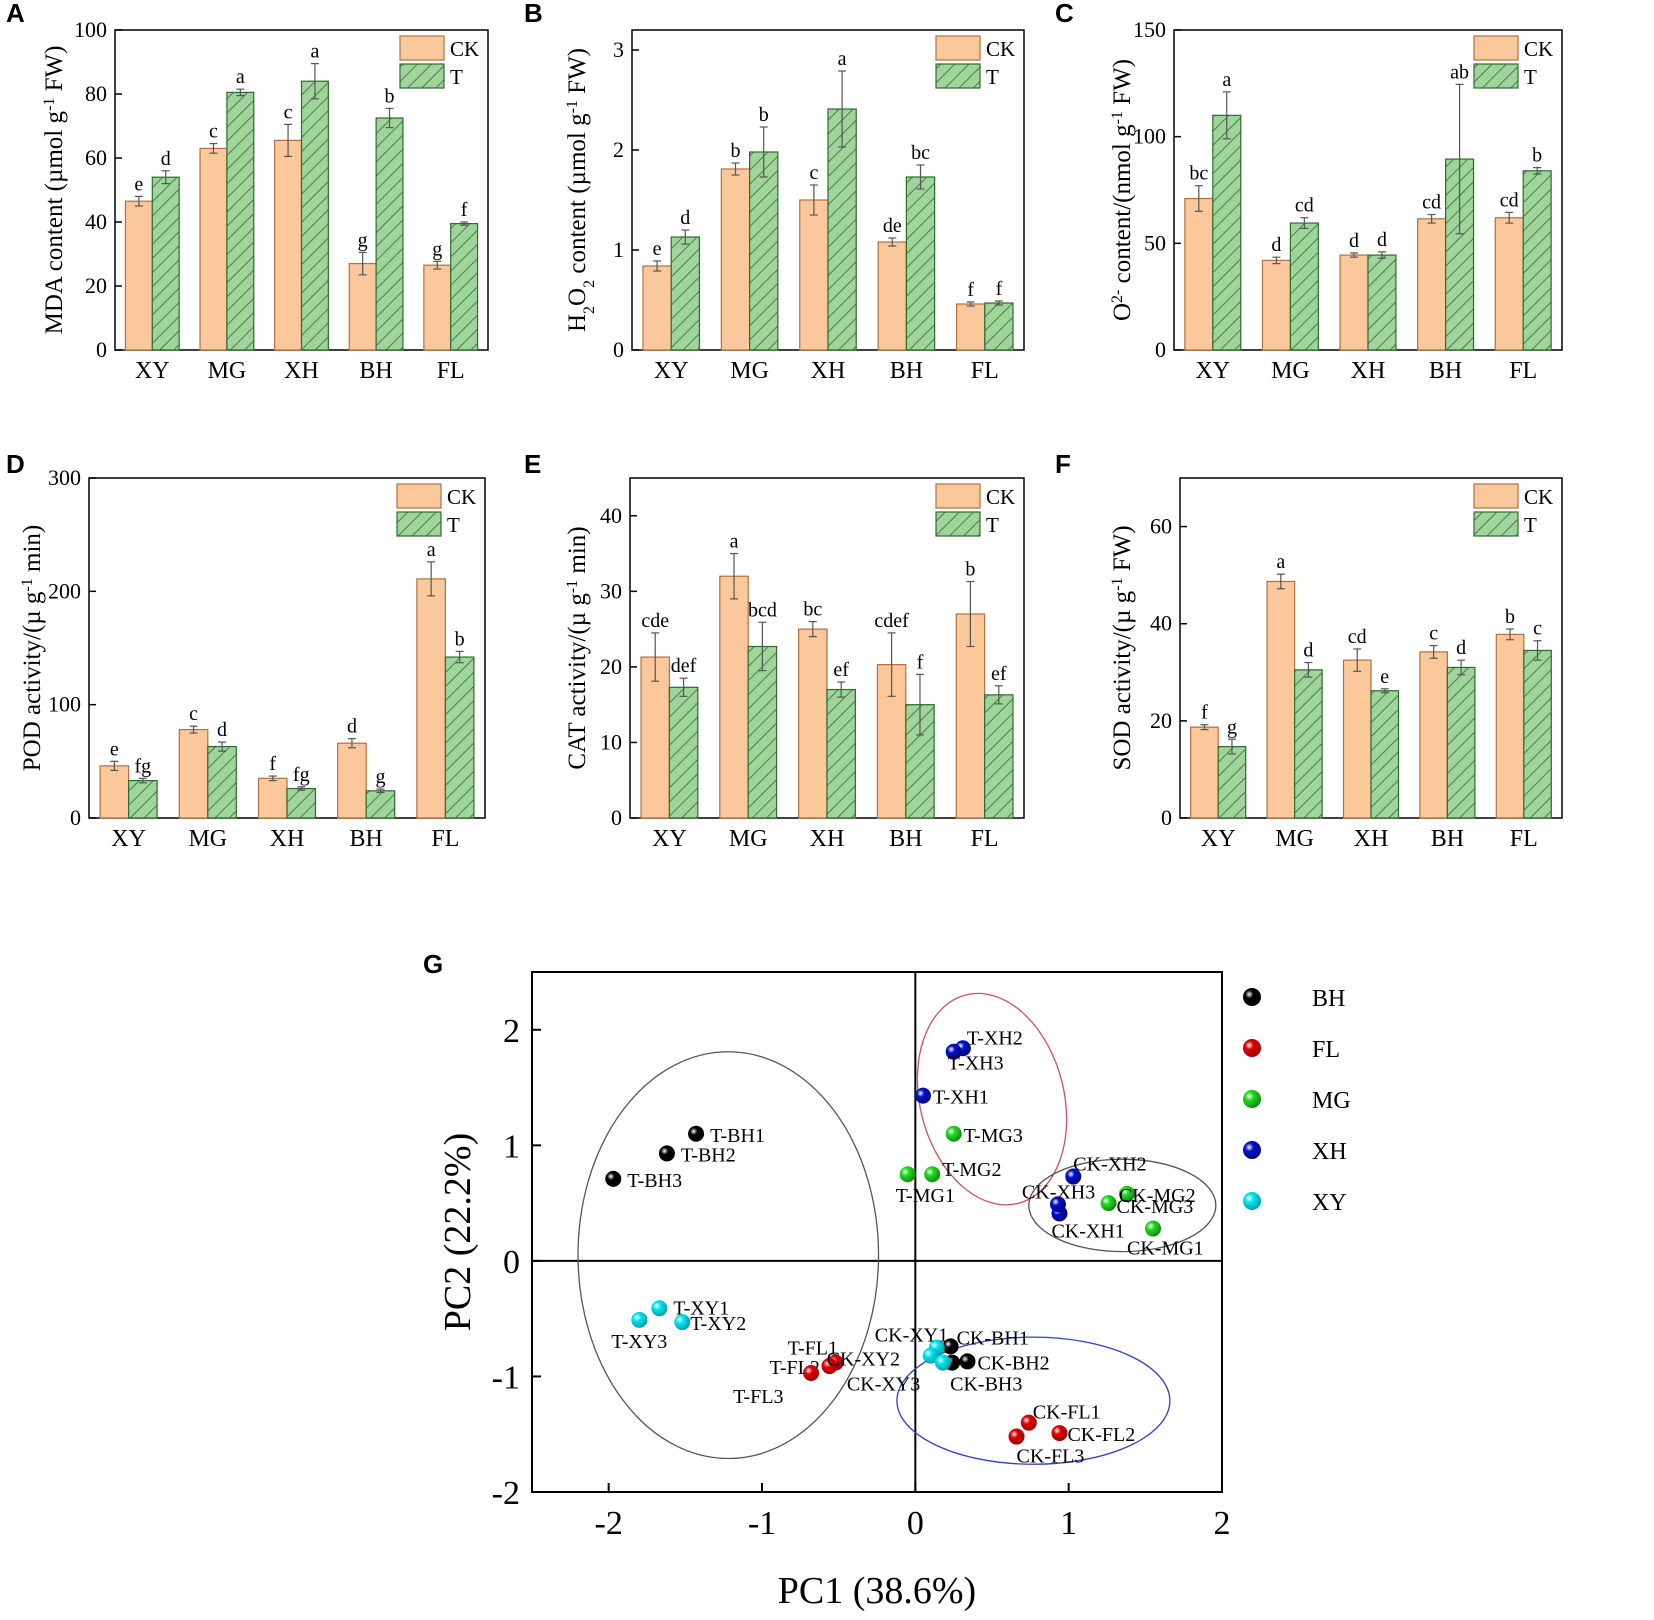 This screenshot has height=1620, width=1654. I want to click on panel-b-significance-letter: de, so click(892, 226).